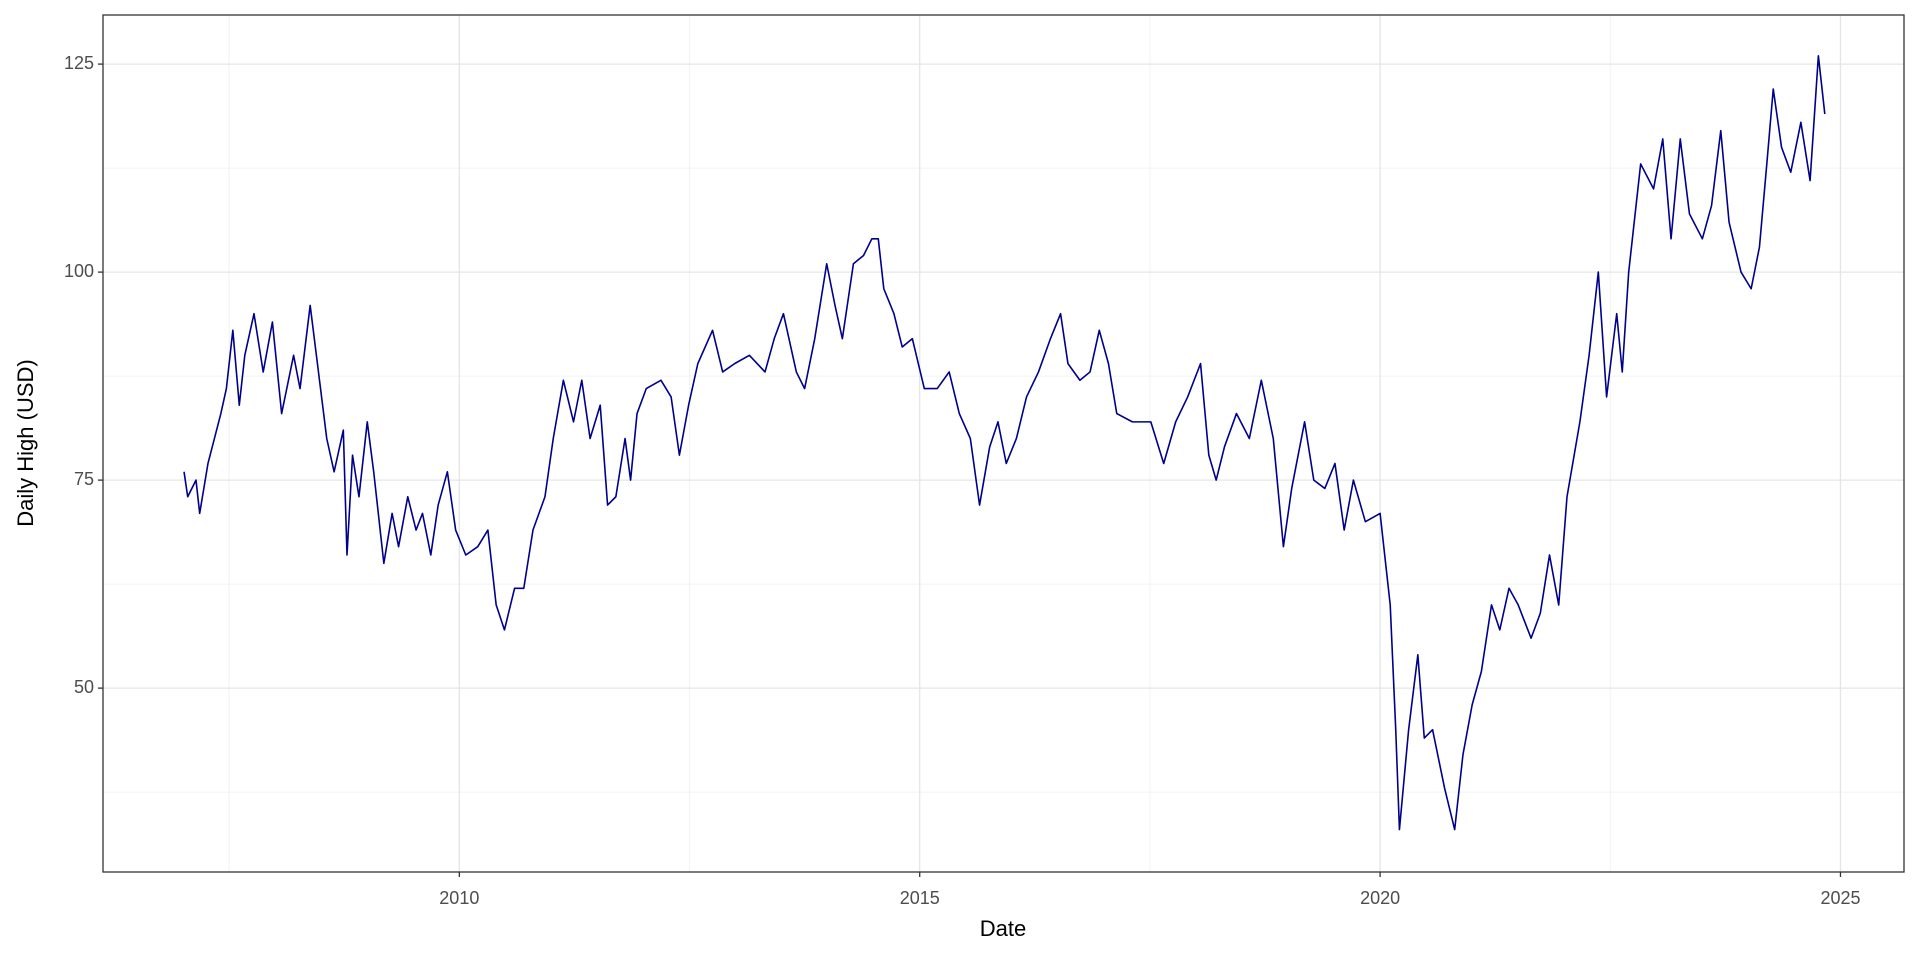 The width and height of the screenshot is (1920, 960). Describe the element at coordinates (84, 687) in the screenshot. I see `y-tick-label: 50` at that location.